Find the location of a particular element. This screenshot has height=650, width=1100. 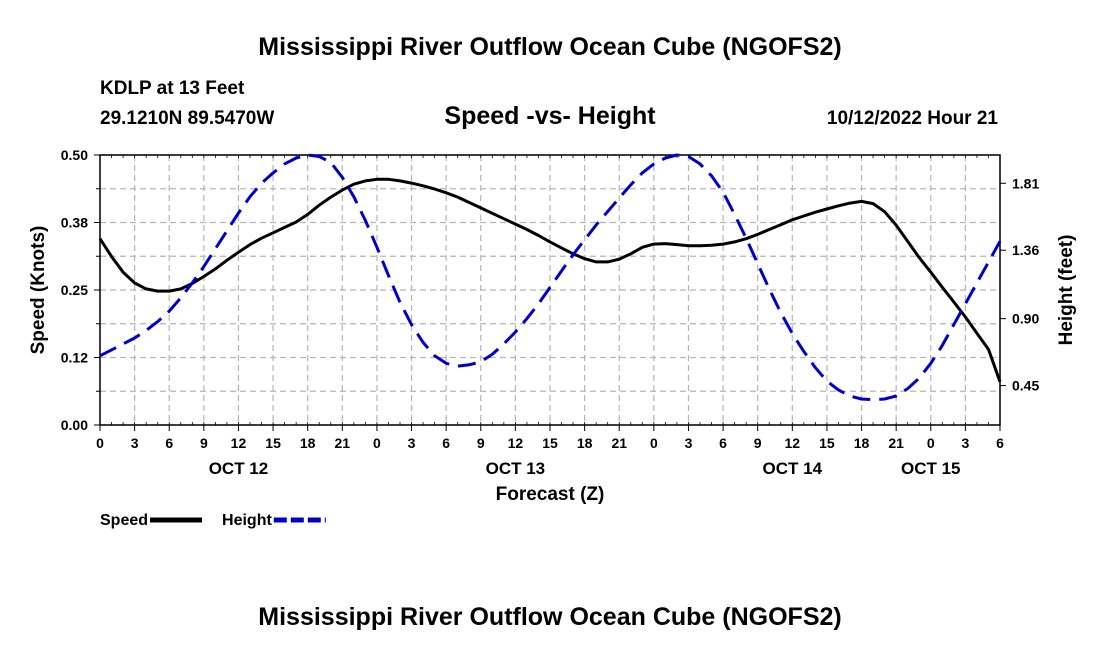

y2-tick-label: 0.90 is located at coordinates (1025, 319).